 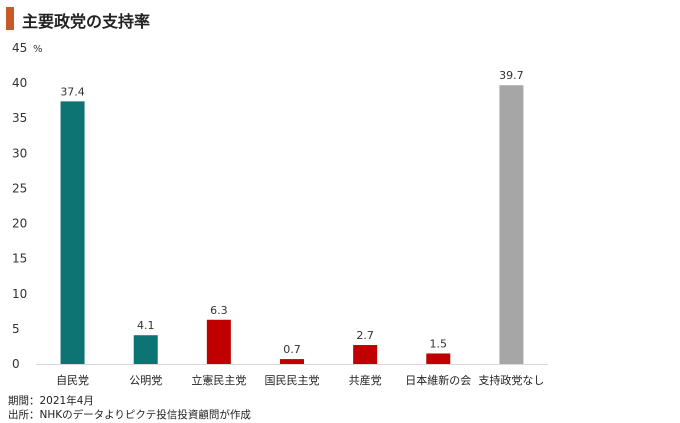 I want to click on category-label: 共産党, so click(x=365, y=380).